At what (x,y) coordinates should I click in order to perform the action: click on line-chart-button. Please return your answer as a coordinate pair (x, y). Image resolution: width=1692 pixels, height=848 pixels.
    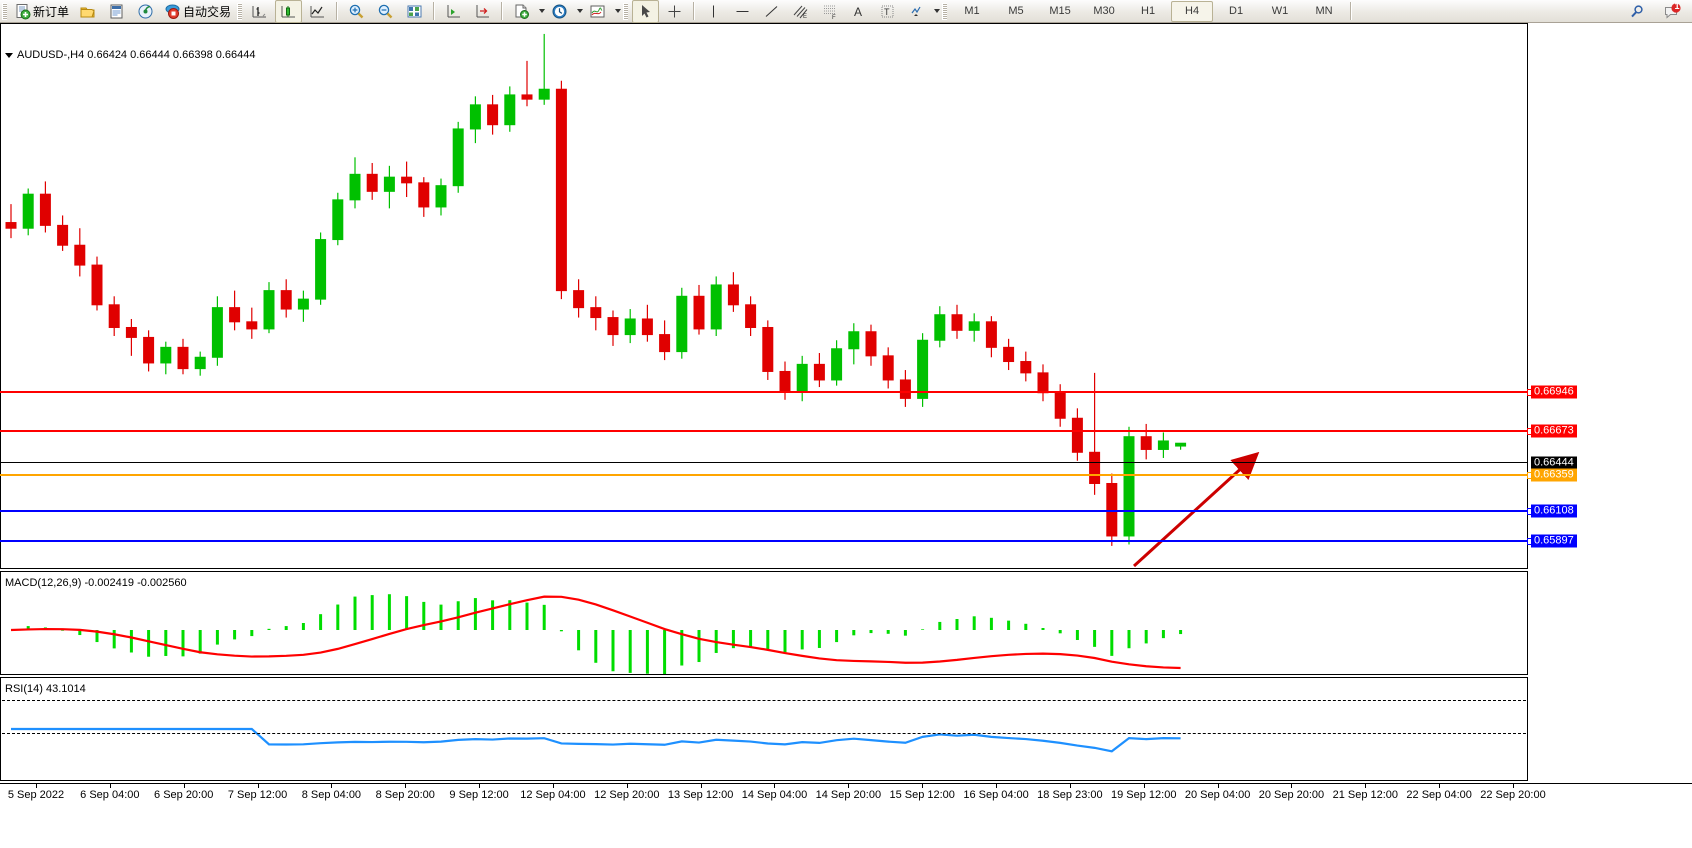
    Looking at the image, I should click on (317, 11).